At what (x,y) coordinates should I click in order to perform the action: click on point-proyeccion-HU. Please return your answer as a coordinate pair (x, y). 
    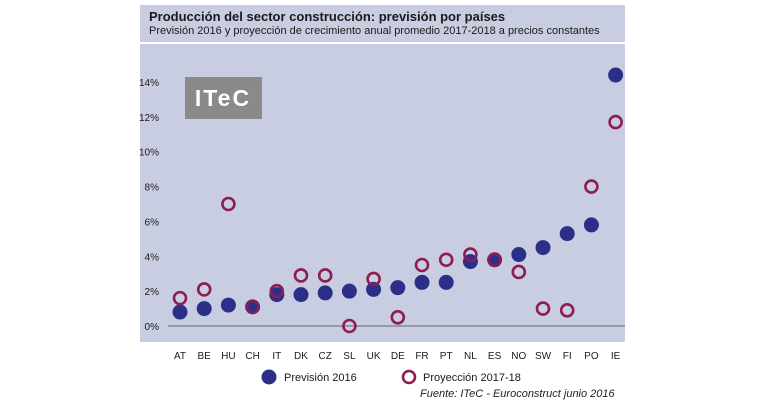
    Looking at the image, I should click on (228, 204).